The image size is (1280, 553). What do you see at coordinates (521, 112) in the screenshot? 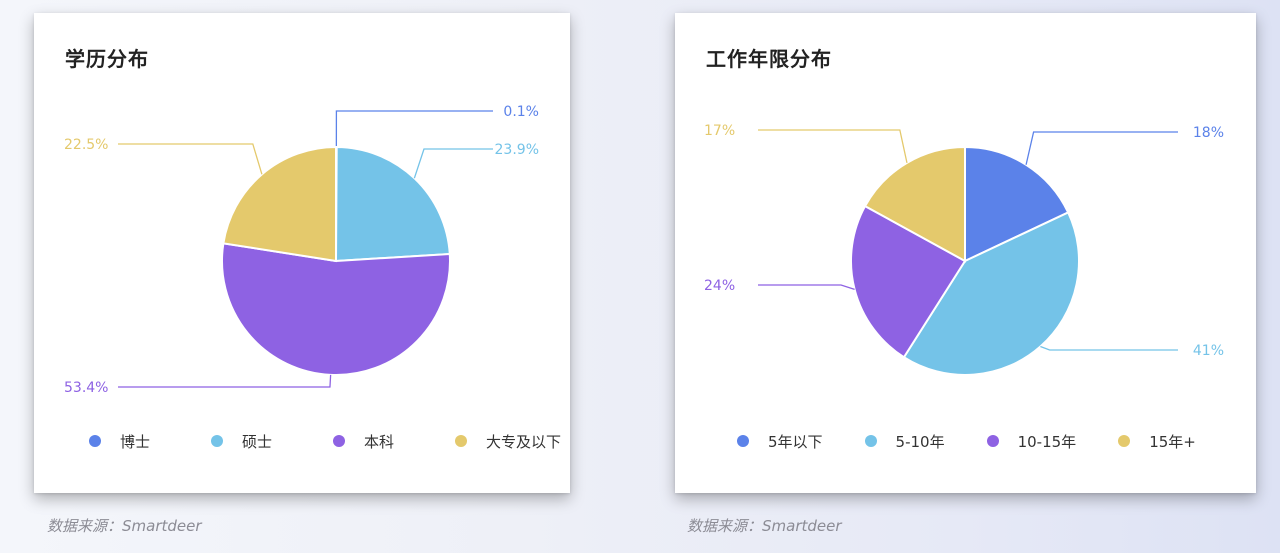
I see `data-label: 0.1%` at bounding box center [521, 112].